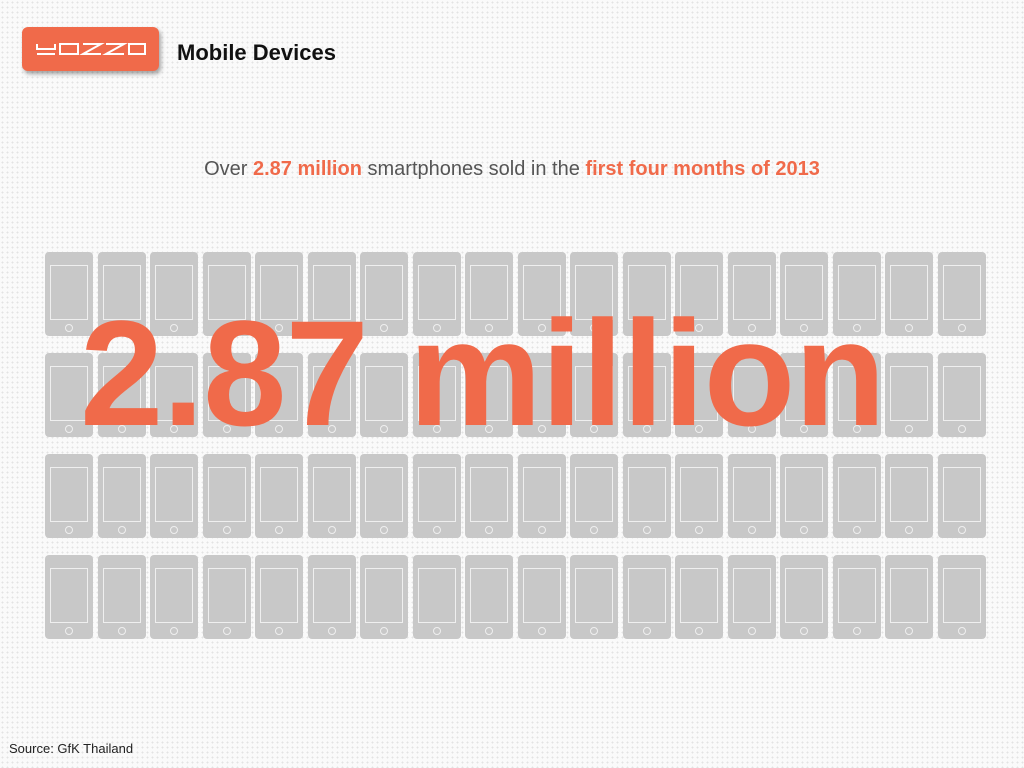 This screenshot has width=1024, height=768. I want to click on yozzo-logo-wordmark-icon, so click(90, 49).